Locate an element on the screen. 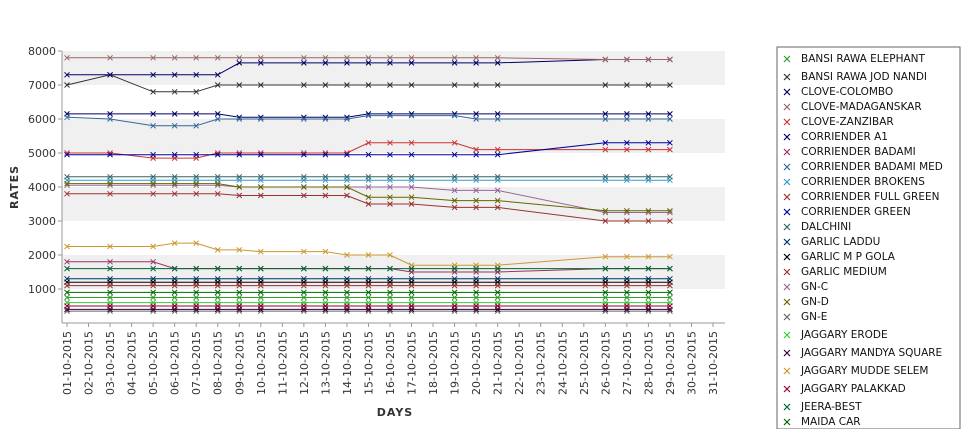  legend-label: CORRIENDER BADAMI MED is located at coordinates (872, 167).